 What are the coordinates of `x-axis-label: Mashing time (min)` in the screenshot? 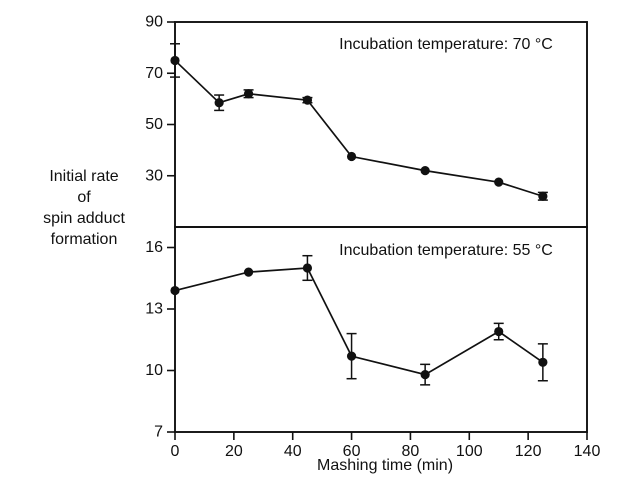 It's located at (385, 465).